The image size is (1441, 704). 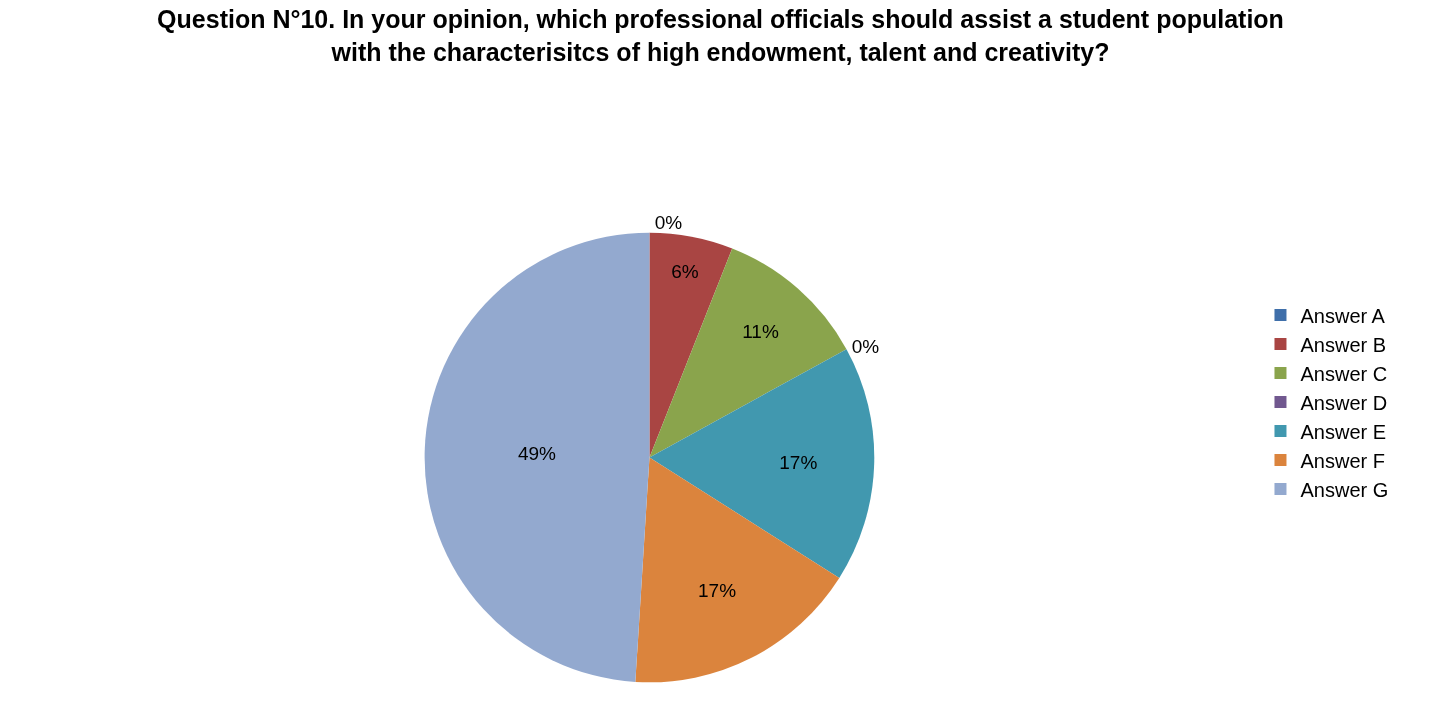 I want to click on chart-title: Question N°10. In your opinion, which professional officials should assist a student population with the characterisitcs of high endowment, talent and creativity?, so click(x=720, y=35).